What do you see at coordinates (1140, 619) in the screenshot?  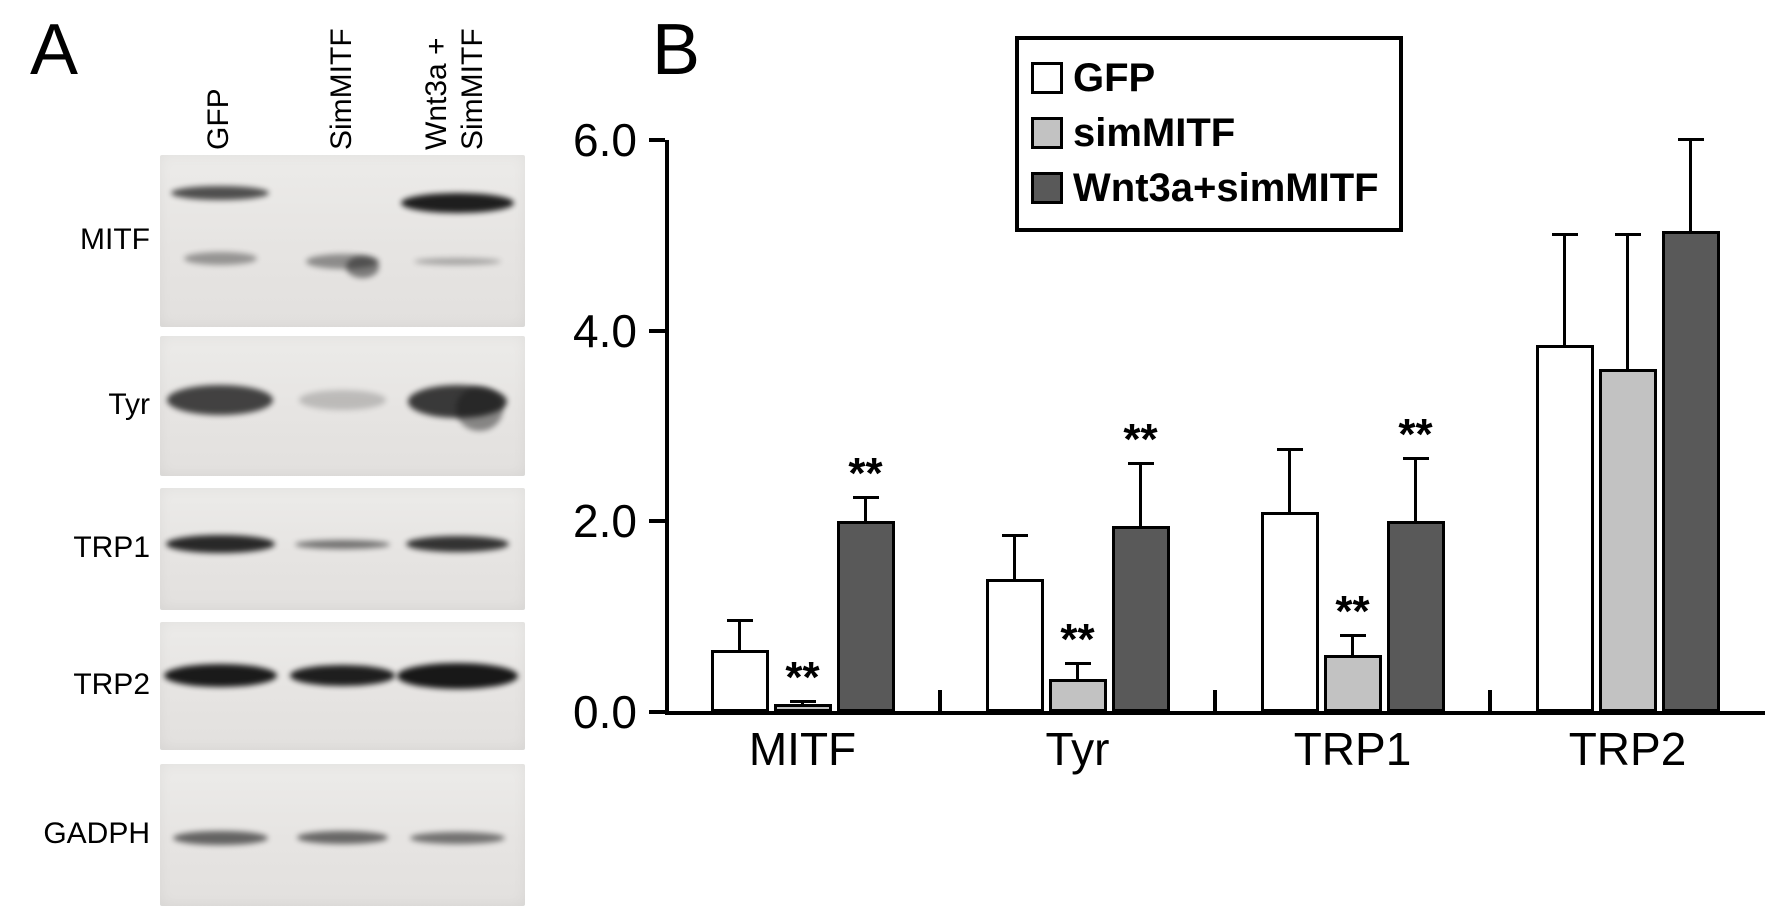 I see `bar-tyr-wnt3a+simmitf` at bounding box center [1140, 619].